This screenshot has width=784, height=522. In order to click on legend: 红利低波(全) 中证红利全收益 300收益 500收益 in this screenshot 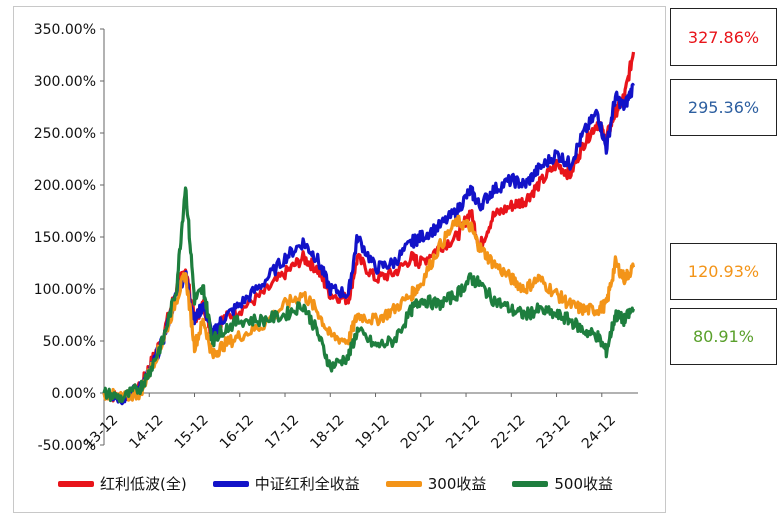, I will do `click(335, 483)`.